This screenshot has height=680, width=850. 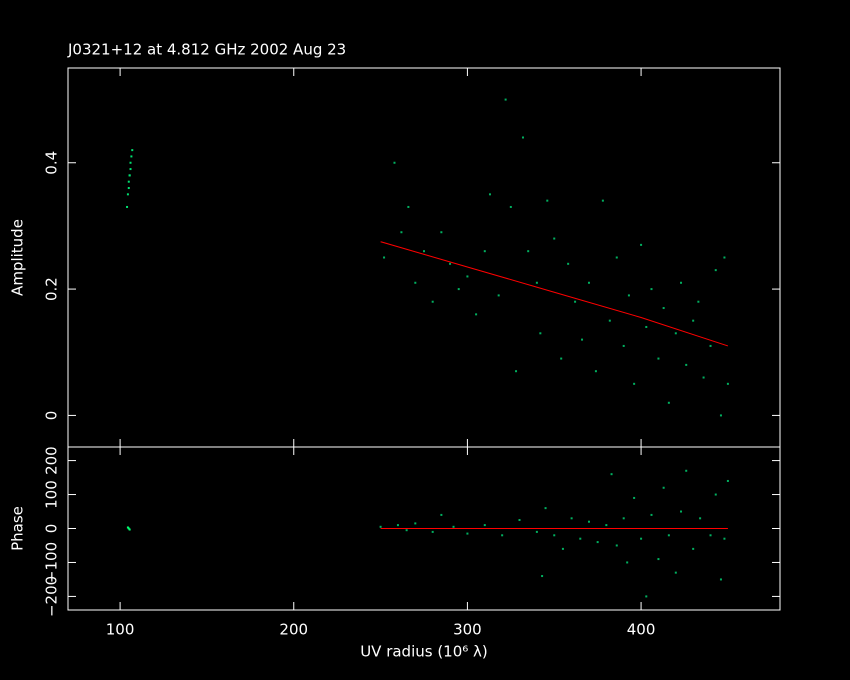 What do you see at coordinates (52, 562) in the screenshot?
I see `y-tick-label: −100` at bounding box center [52, 562].